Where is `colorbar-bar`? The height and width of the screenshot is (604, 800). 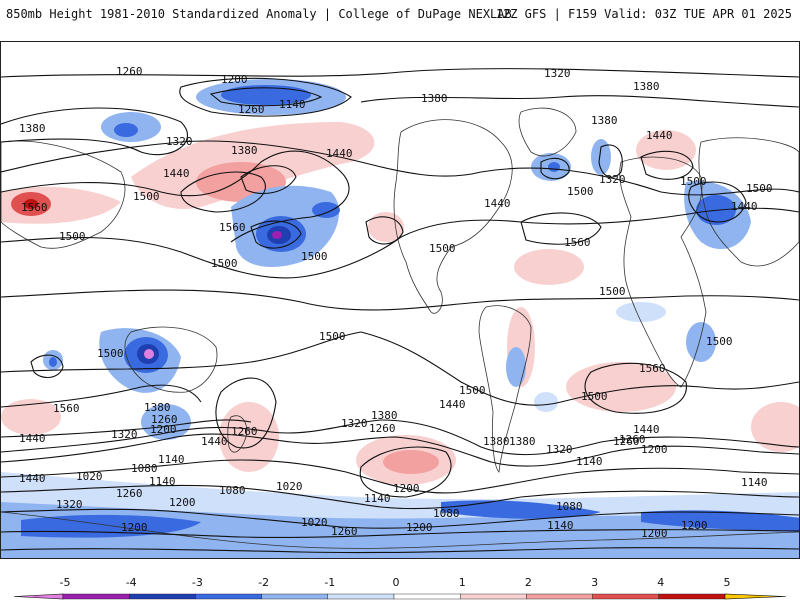
colorbar-bar is located at coordinates (400, 596).